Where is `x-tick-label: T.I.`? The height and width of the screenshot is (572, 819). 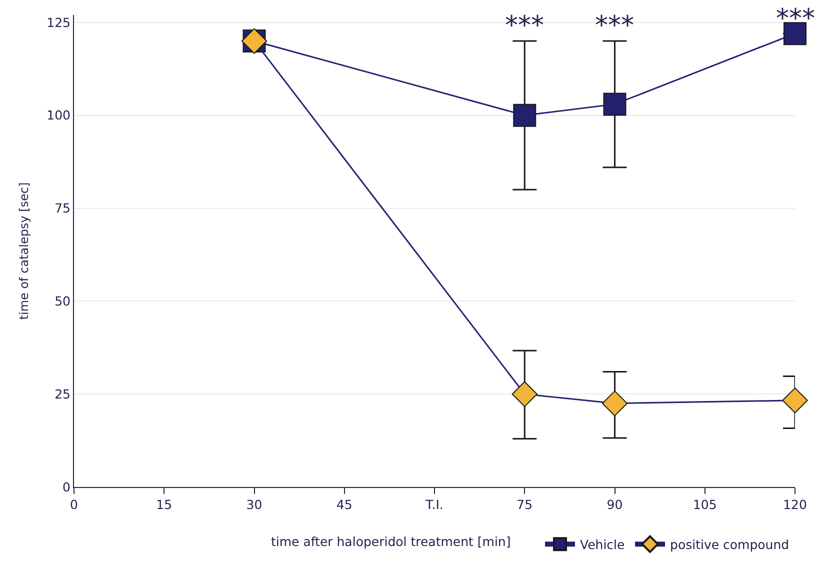 x-tick-label: T.I. is located at coordinates (434, 504).